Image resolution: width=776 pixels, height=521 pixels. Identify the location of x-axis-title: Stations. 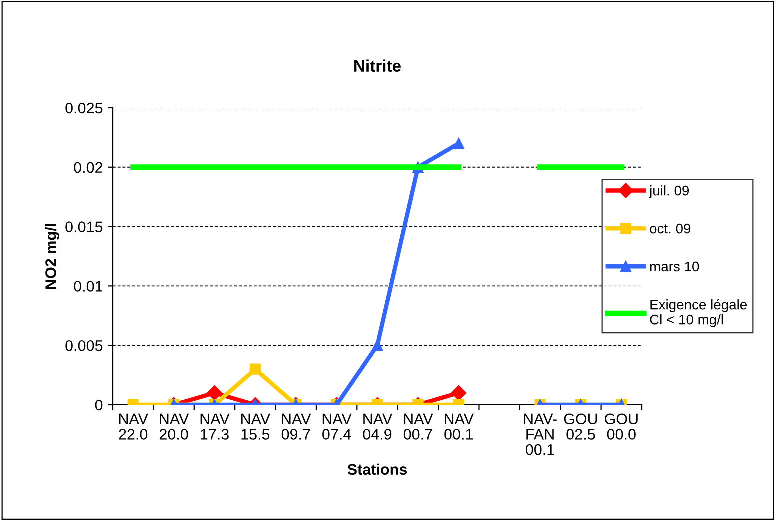
(378, 470).